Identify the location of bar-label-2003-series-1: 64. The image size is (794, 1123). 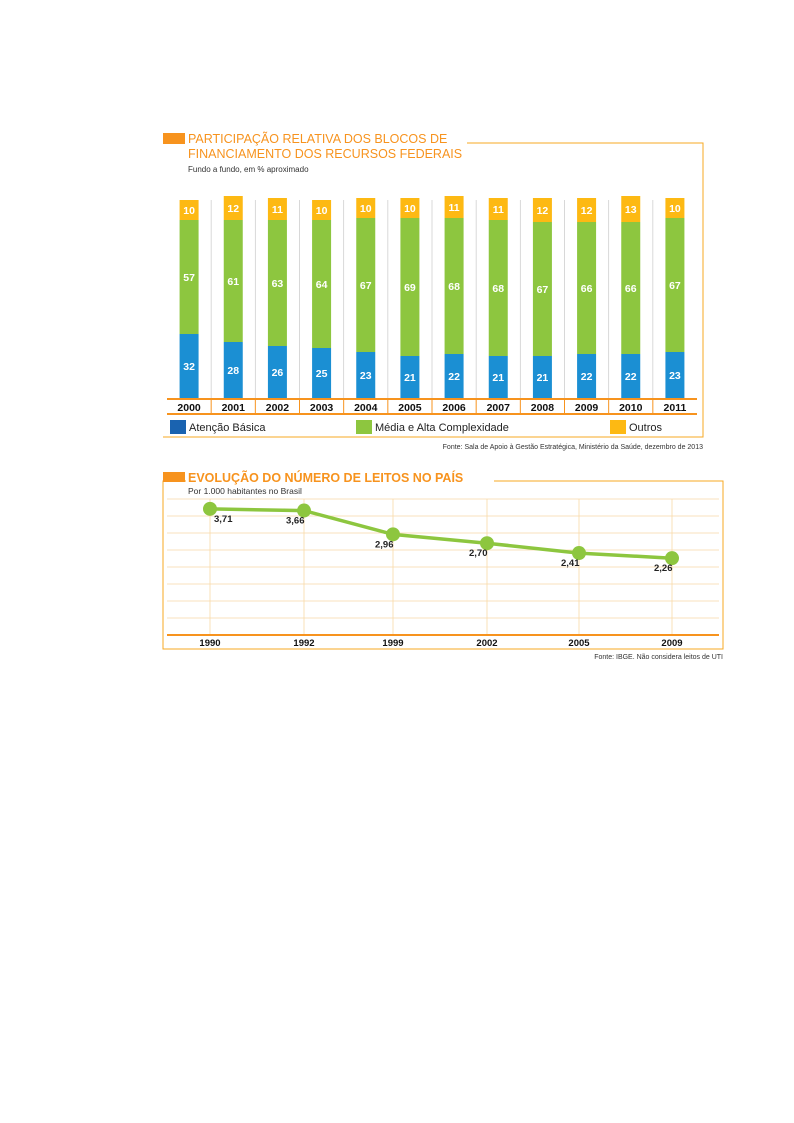
(322, 285).